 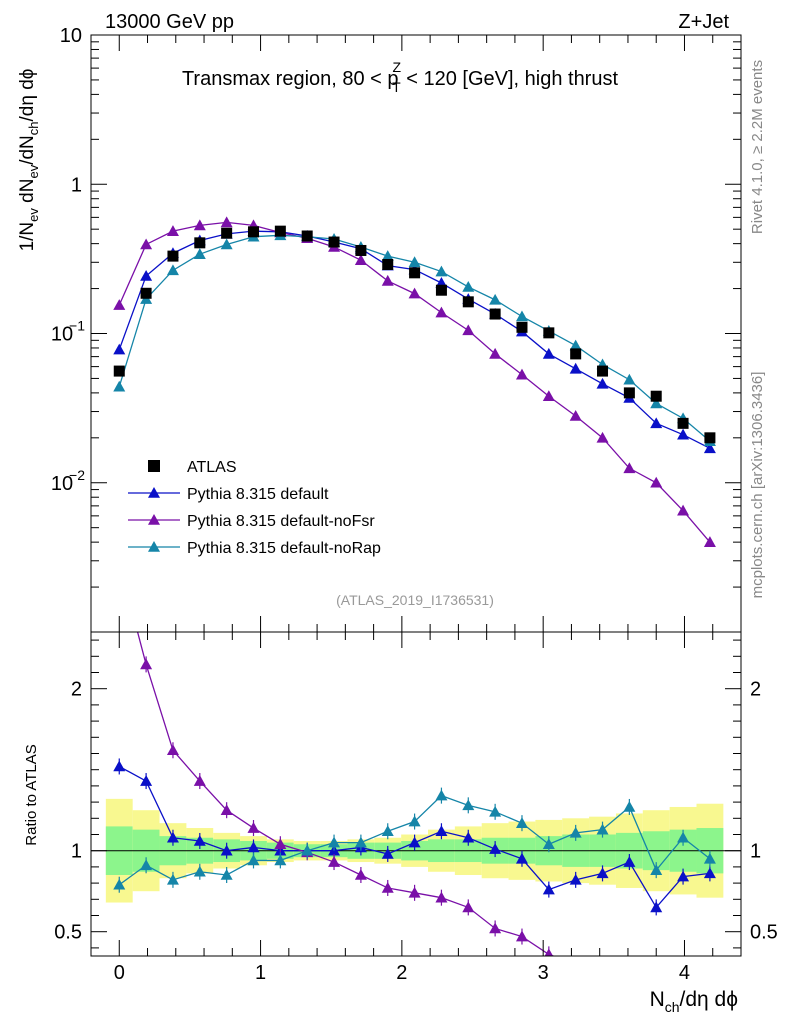 What do you see at coordinates (31, 794) in the screenshot?
I see `ratio-ylabel: Ratio to ATLAS` at bounding box center [31, 794].